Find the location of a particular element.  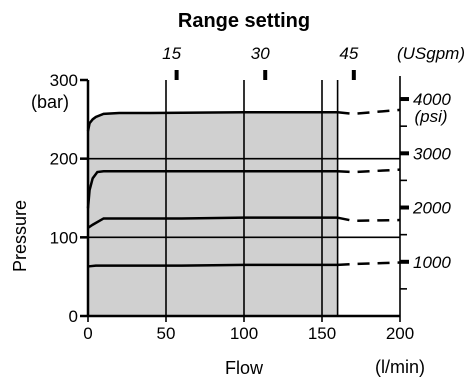

top-tick-label: 45 is located at coordinates (348, 53).